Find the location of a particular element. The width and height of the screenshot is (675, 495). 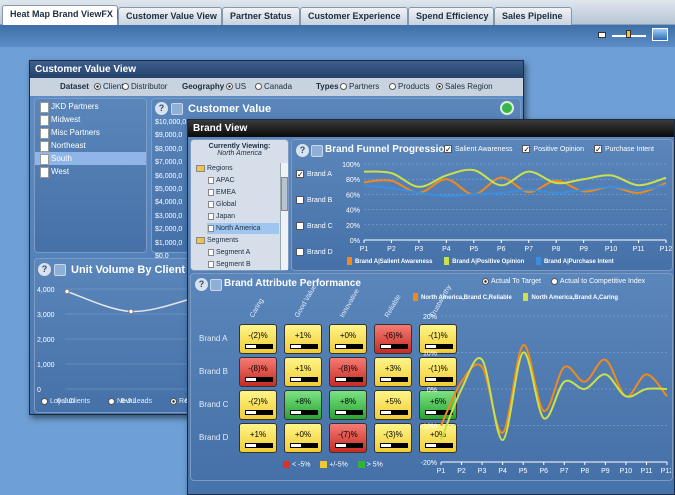

radio-products: Products is located at coordinates (409, 87).